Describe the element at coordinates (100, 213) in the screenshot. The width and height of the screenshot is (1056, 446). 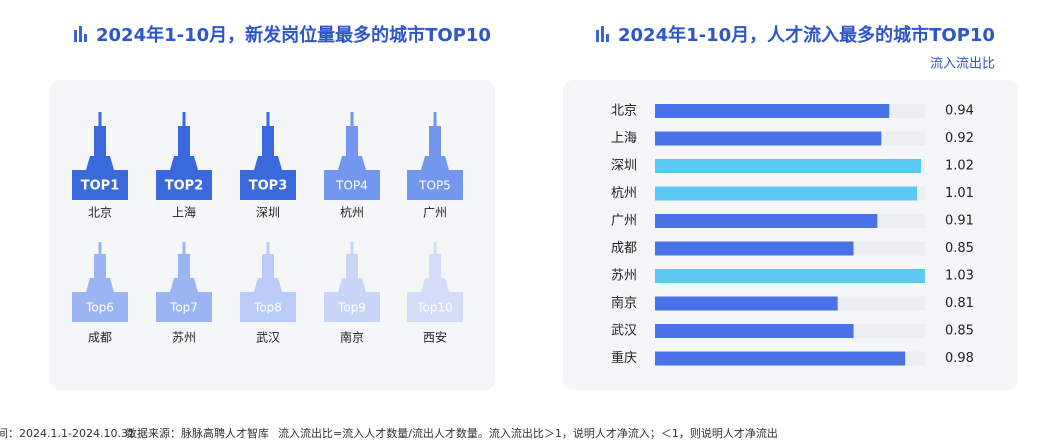
I see `city-label: 北京` at that location.